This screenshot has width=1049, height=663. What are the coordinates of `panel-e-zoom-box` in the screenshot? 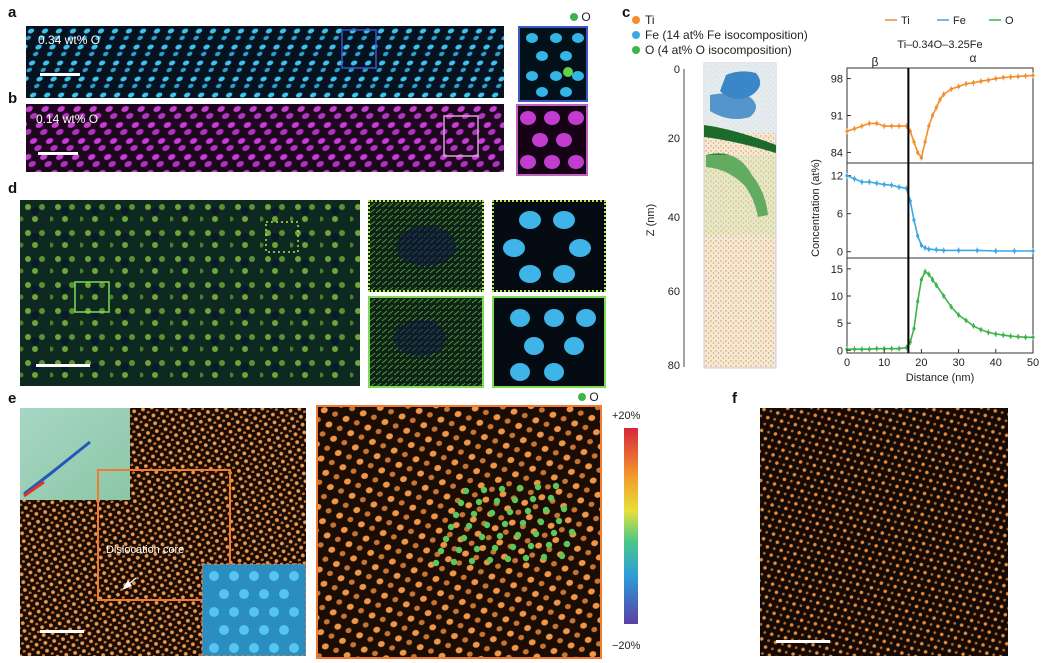 It's located at (164, 535).